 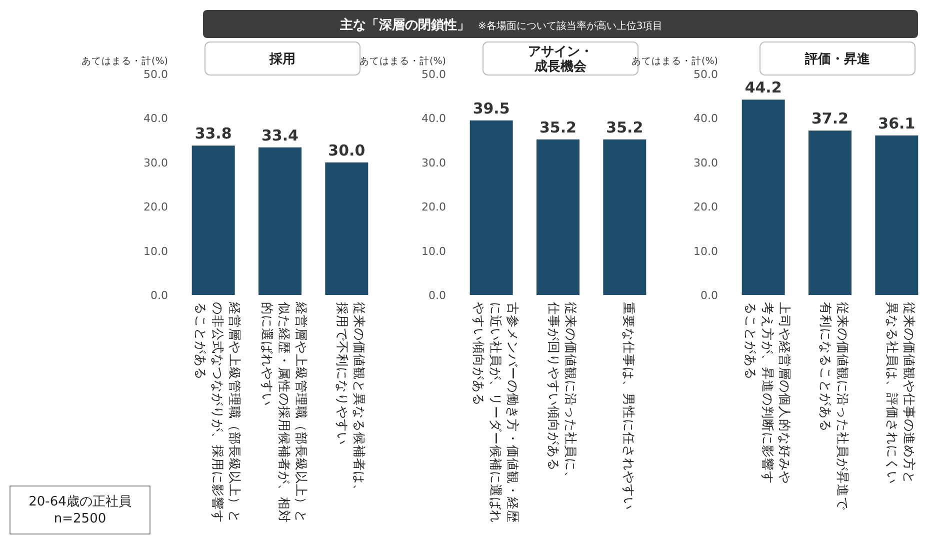 I want to click on data-label: 36.1, so click(x=897, y=123).